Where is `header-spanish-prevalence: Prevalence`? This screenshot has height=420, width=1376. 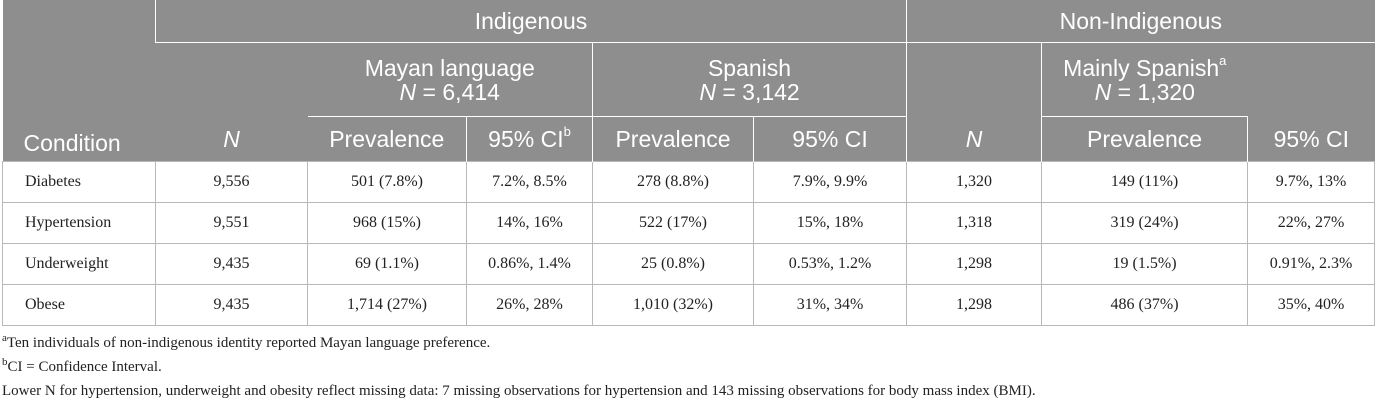
header-spanish-prevalence: Prevalence is located at coordinates (673, 138).